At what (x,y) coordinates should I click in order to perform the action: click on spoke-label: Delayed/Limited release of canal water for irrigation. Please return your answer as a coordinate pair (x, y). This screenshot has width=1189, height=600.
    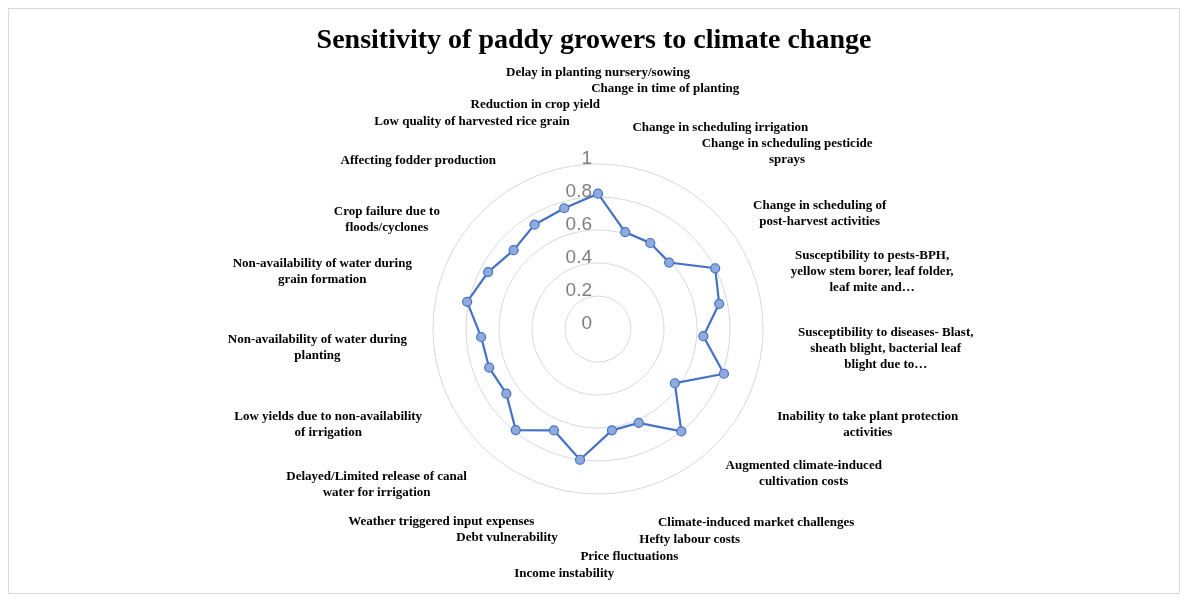
    Looking at the image, I should click on (377, 484).